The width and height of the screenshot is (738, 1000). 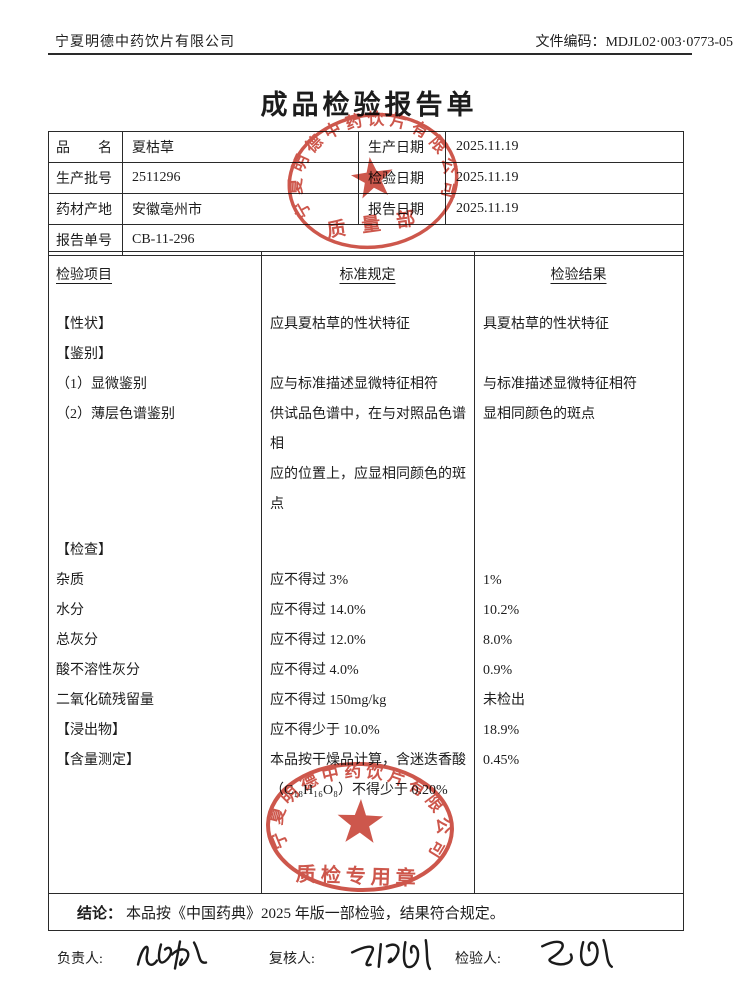 What do you see at coordinates (478, 959) in the screenshot?
I see `inspector-label: 检验人:` at bounding box center [478, 959].